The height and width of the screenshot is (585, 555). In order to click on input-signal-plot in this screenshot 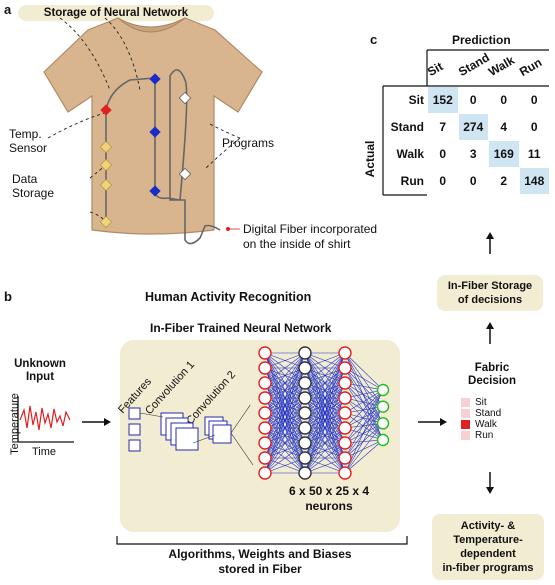, I will do `click(45, 419)`.